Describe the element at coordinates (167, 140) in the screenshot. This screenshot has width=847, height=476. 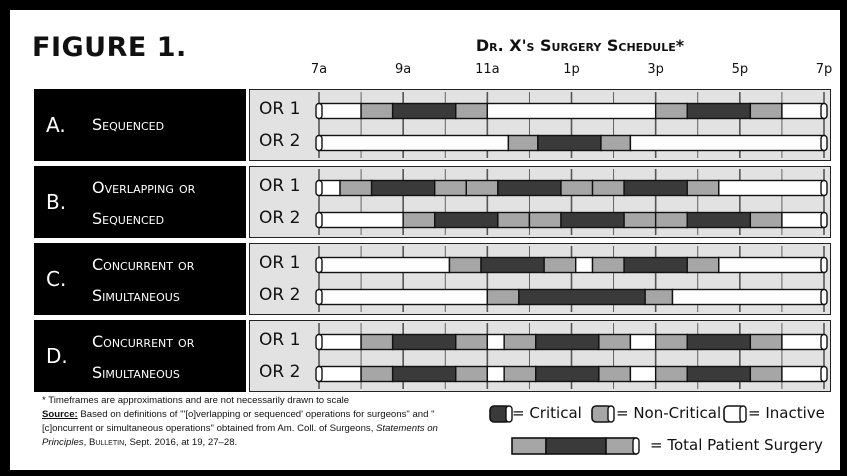
I see `section-name: Sequenced` at that location.